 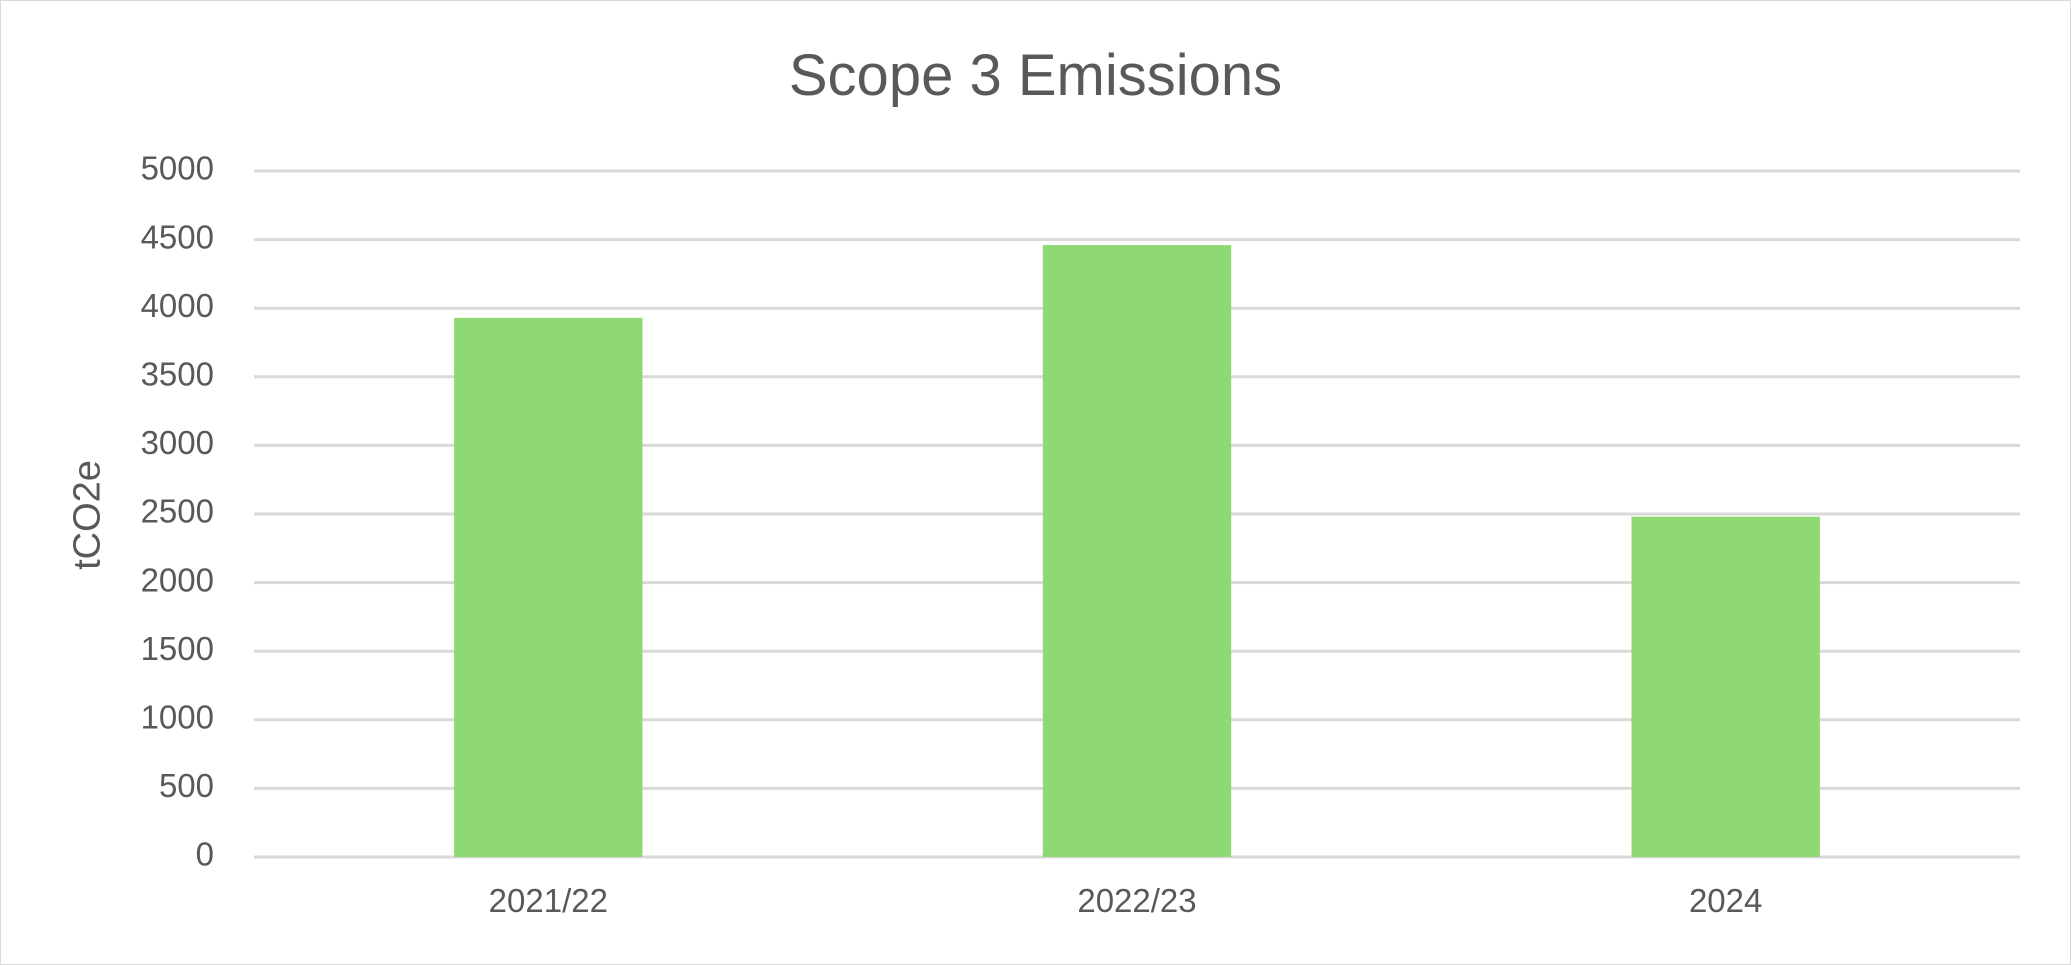 I want to click on y-tick-label: 2000, so click(x=177, y=579).